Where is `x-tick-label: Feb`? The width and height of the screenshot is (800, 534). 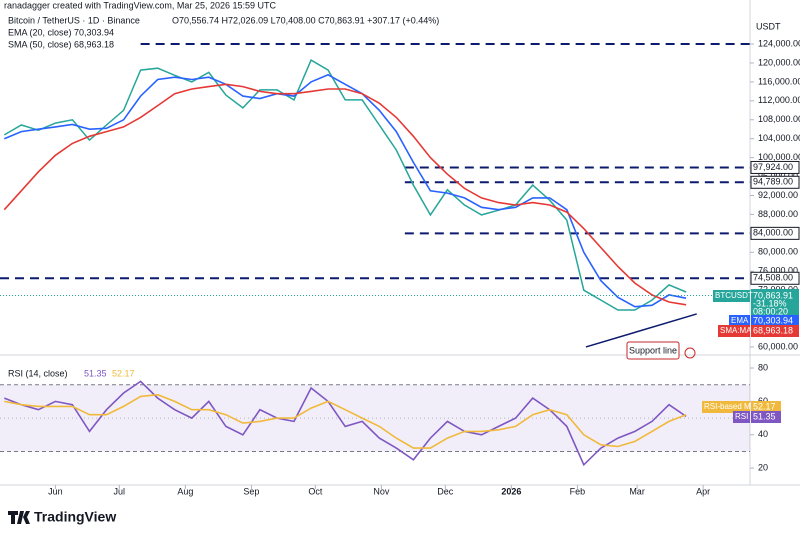
x-tick-label: Feb is located at coordinates (578, 491).